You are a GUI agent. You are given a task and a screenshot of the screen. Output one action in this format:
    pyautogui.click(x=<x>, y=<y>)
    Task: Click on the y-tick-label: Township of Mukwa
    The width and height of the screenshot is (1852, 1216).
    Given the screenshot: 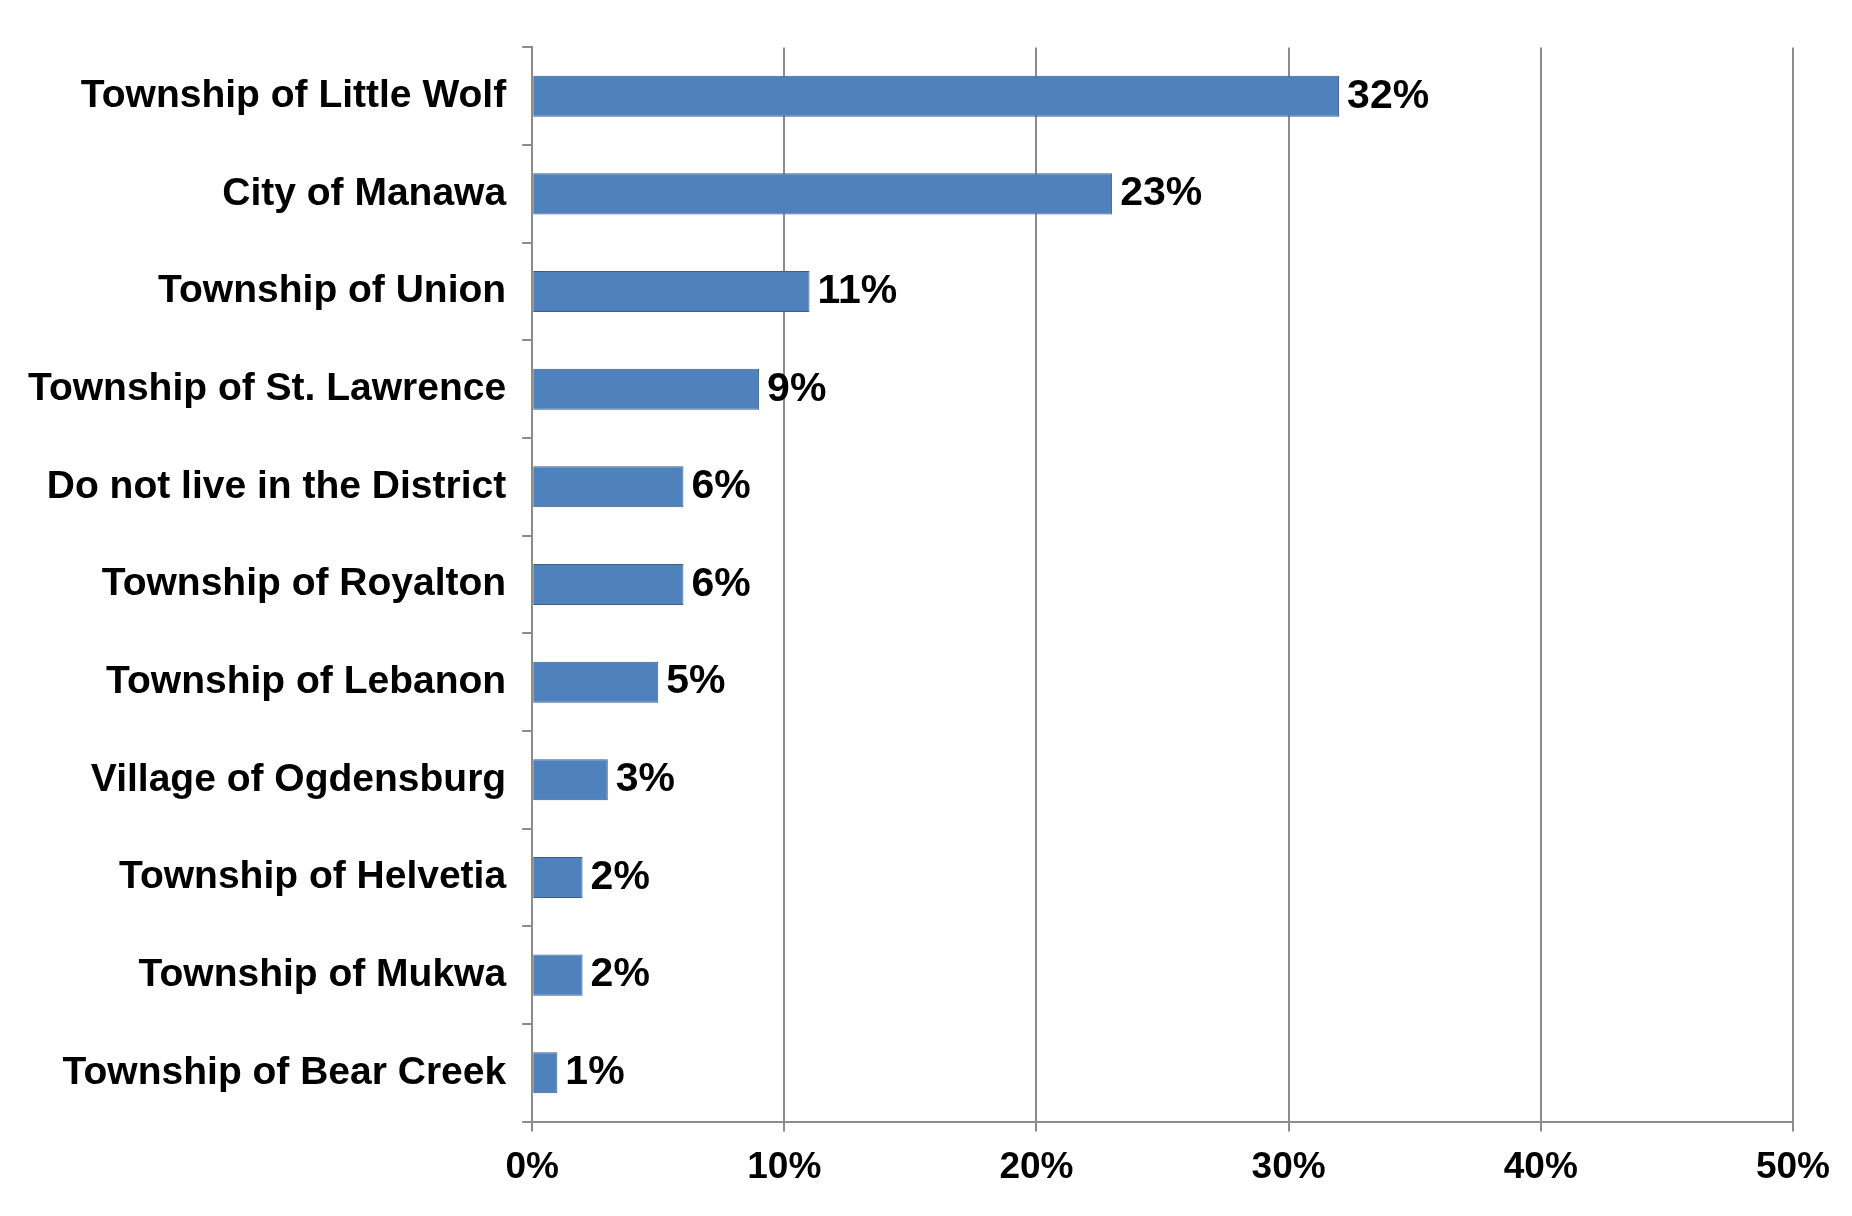 What is the action you would take?
    pyautogui.click(x=322, y=972)
    